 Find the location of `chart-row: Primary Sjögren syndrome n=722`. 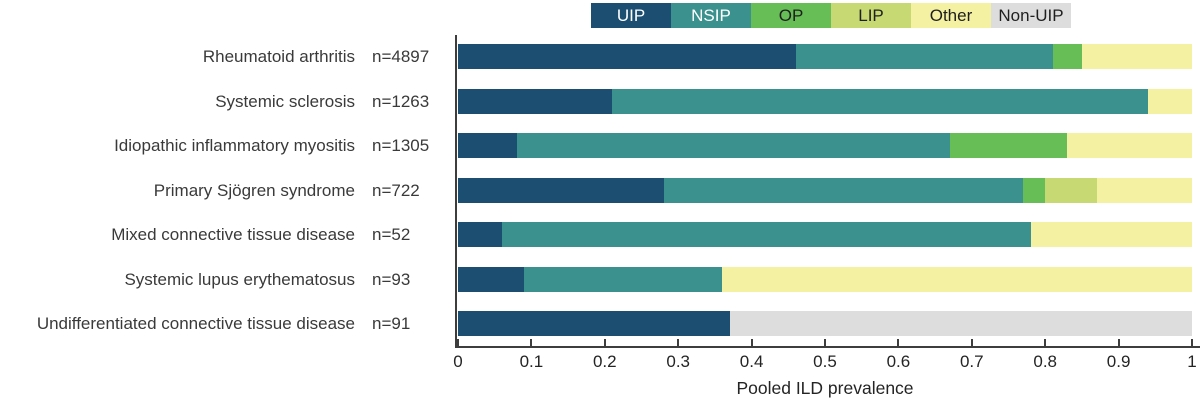

chart-row: Primary Sjögren syndrome n=722 is located at coordinates (600, 190).